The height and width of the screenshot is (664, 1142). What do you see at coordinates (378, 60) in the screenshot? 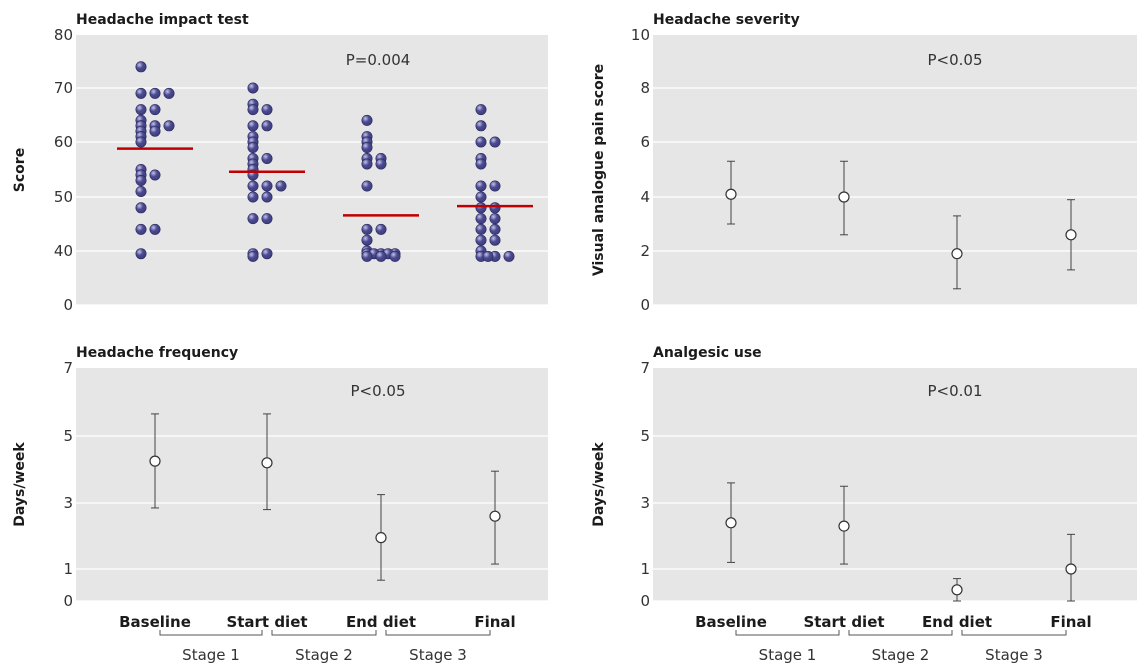
I see `p-value-annotation: P=0.004` at bounding box center [378, 60].